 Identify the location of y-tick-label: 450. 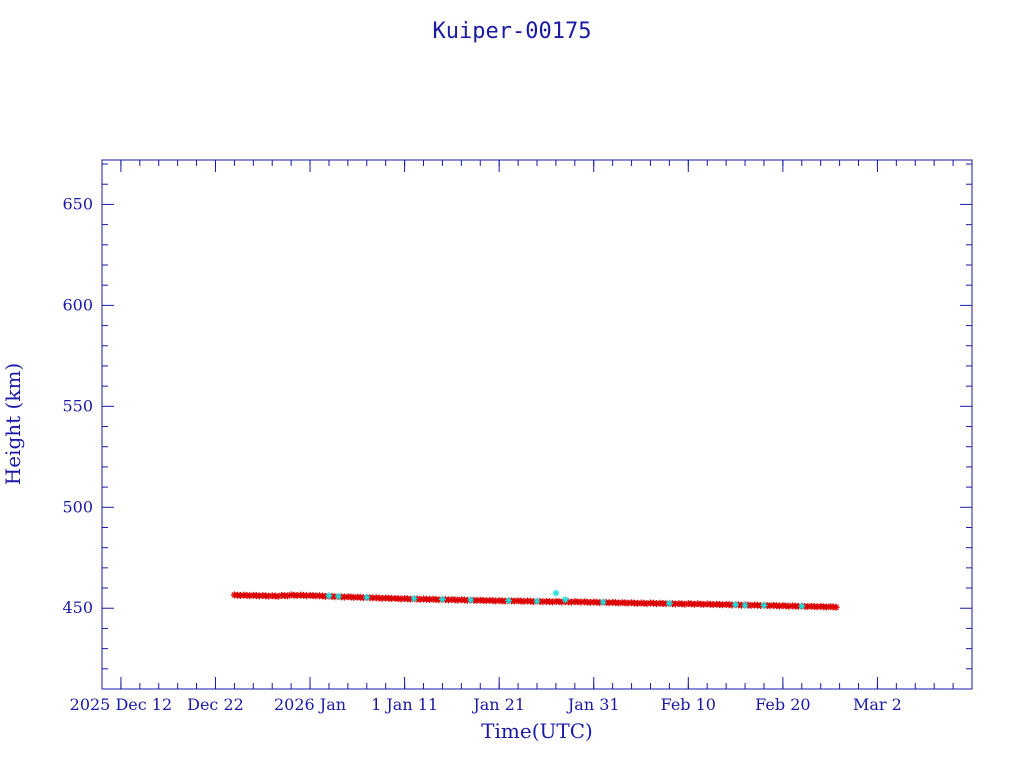
(77, 607).